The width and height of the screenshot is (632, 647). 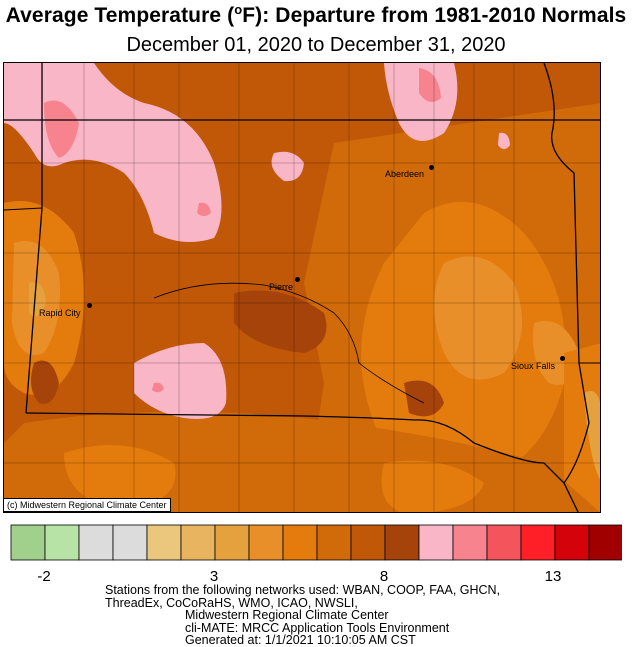 What do you see at coordinates (23, 209) in the screenshot?
I see `wy-border-segment` at bounding box center [23, 209].